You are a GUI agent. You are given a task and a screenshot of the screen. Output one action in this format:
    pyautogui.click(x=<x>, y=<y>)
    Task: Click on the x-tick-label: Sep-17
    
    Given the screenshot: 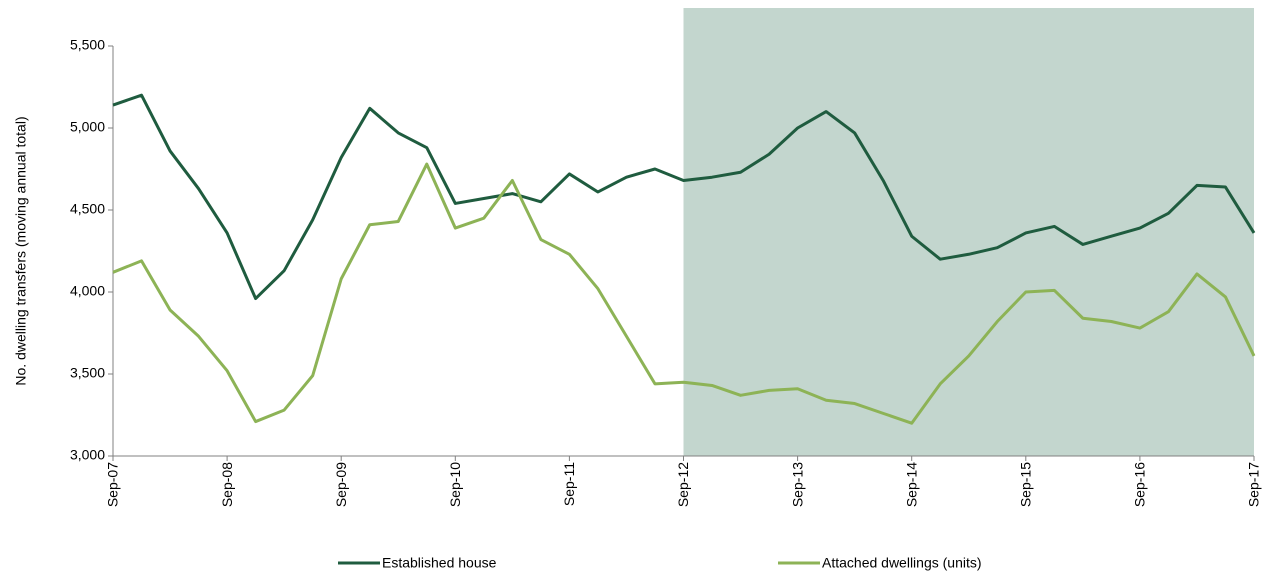 What is the action you would take?
    pyautogui.click(x=1254, y=484)
    